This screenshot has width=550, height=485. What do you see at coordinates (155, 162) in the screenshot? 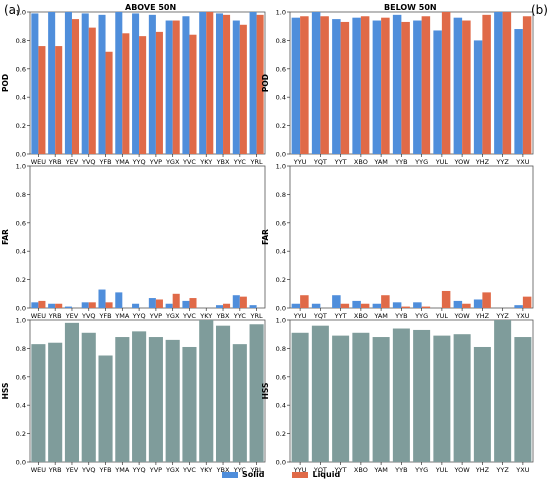
I see `x-tick-label: YVP` at bounding box center [155, 162].